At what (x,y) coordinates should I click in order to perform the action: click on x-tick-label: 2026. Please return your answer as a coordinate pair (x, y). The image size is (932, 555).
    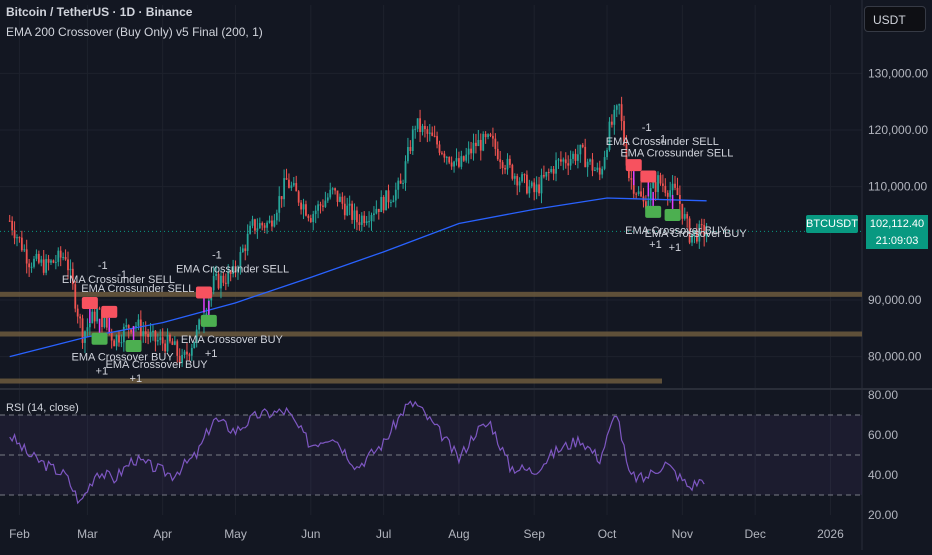
    Looking at the image, I should click on (830, 534).